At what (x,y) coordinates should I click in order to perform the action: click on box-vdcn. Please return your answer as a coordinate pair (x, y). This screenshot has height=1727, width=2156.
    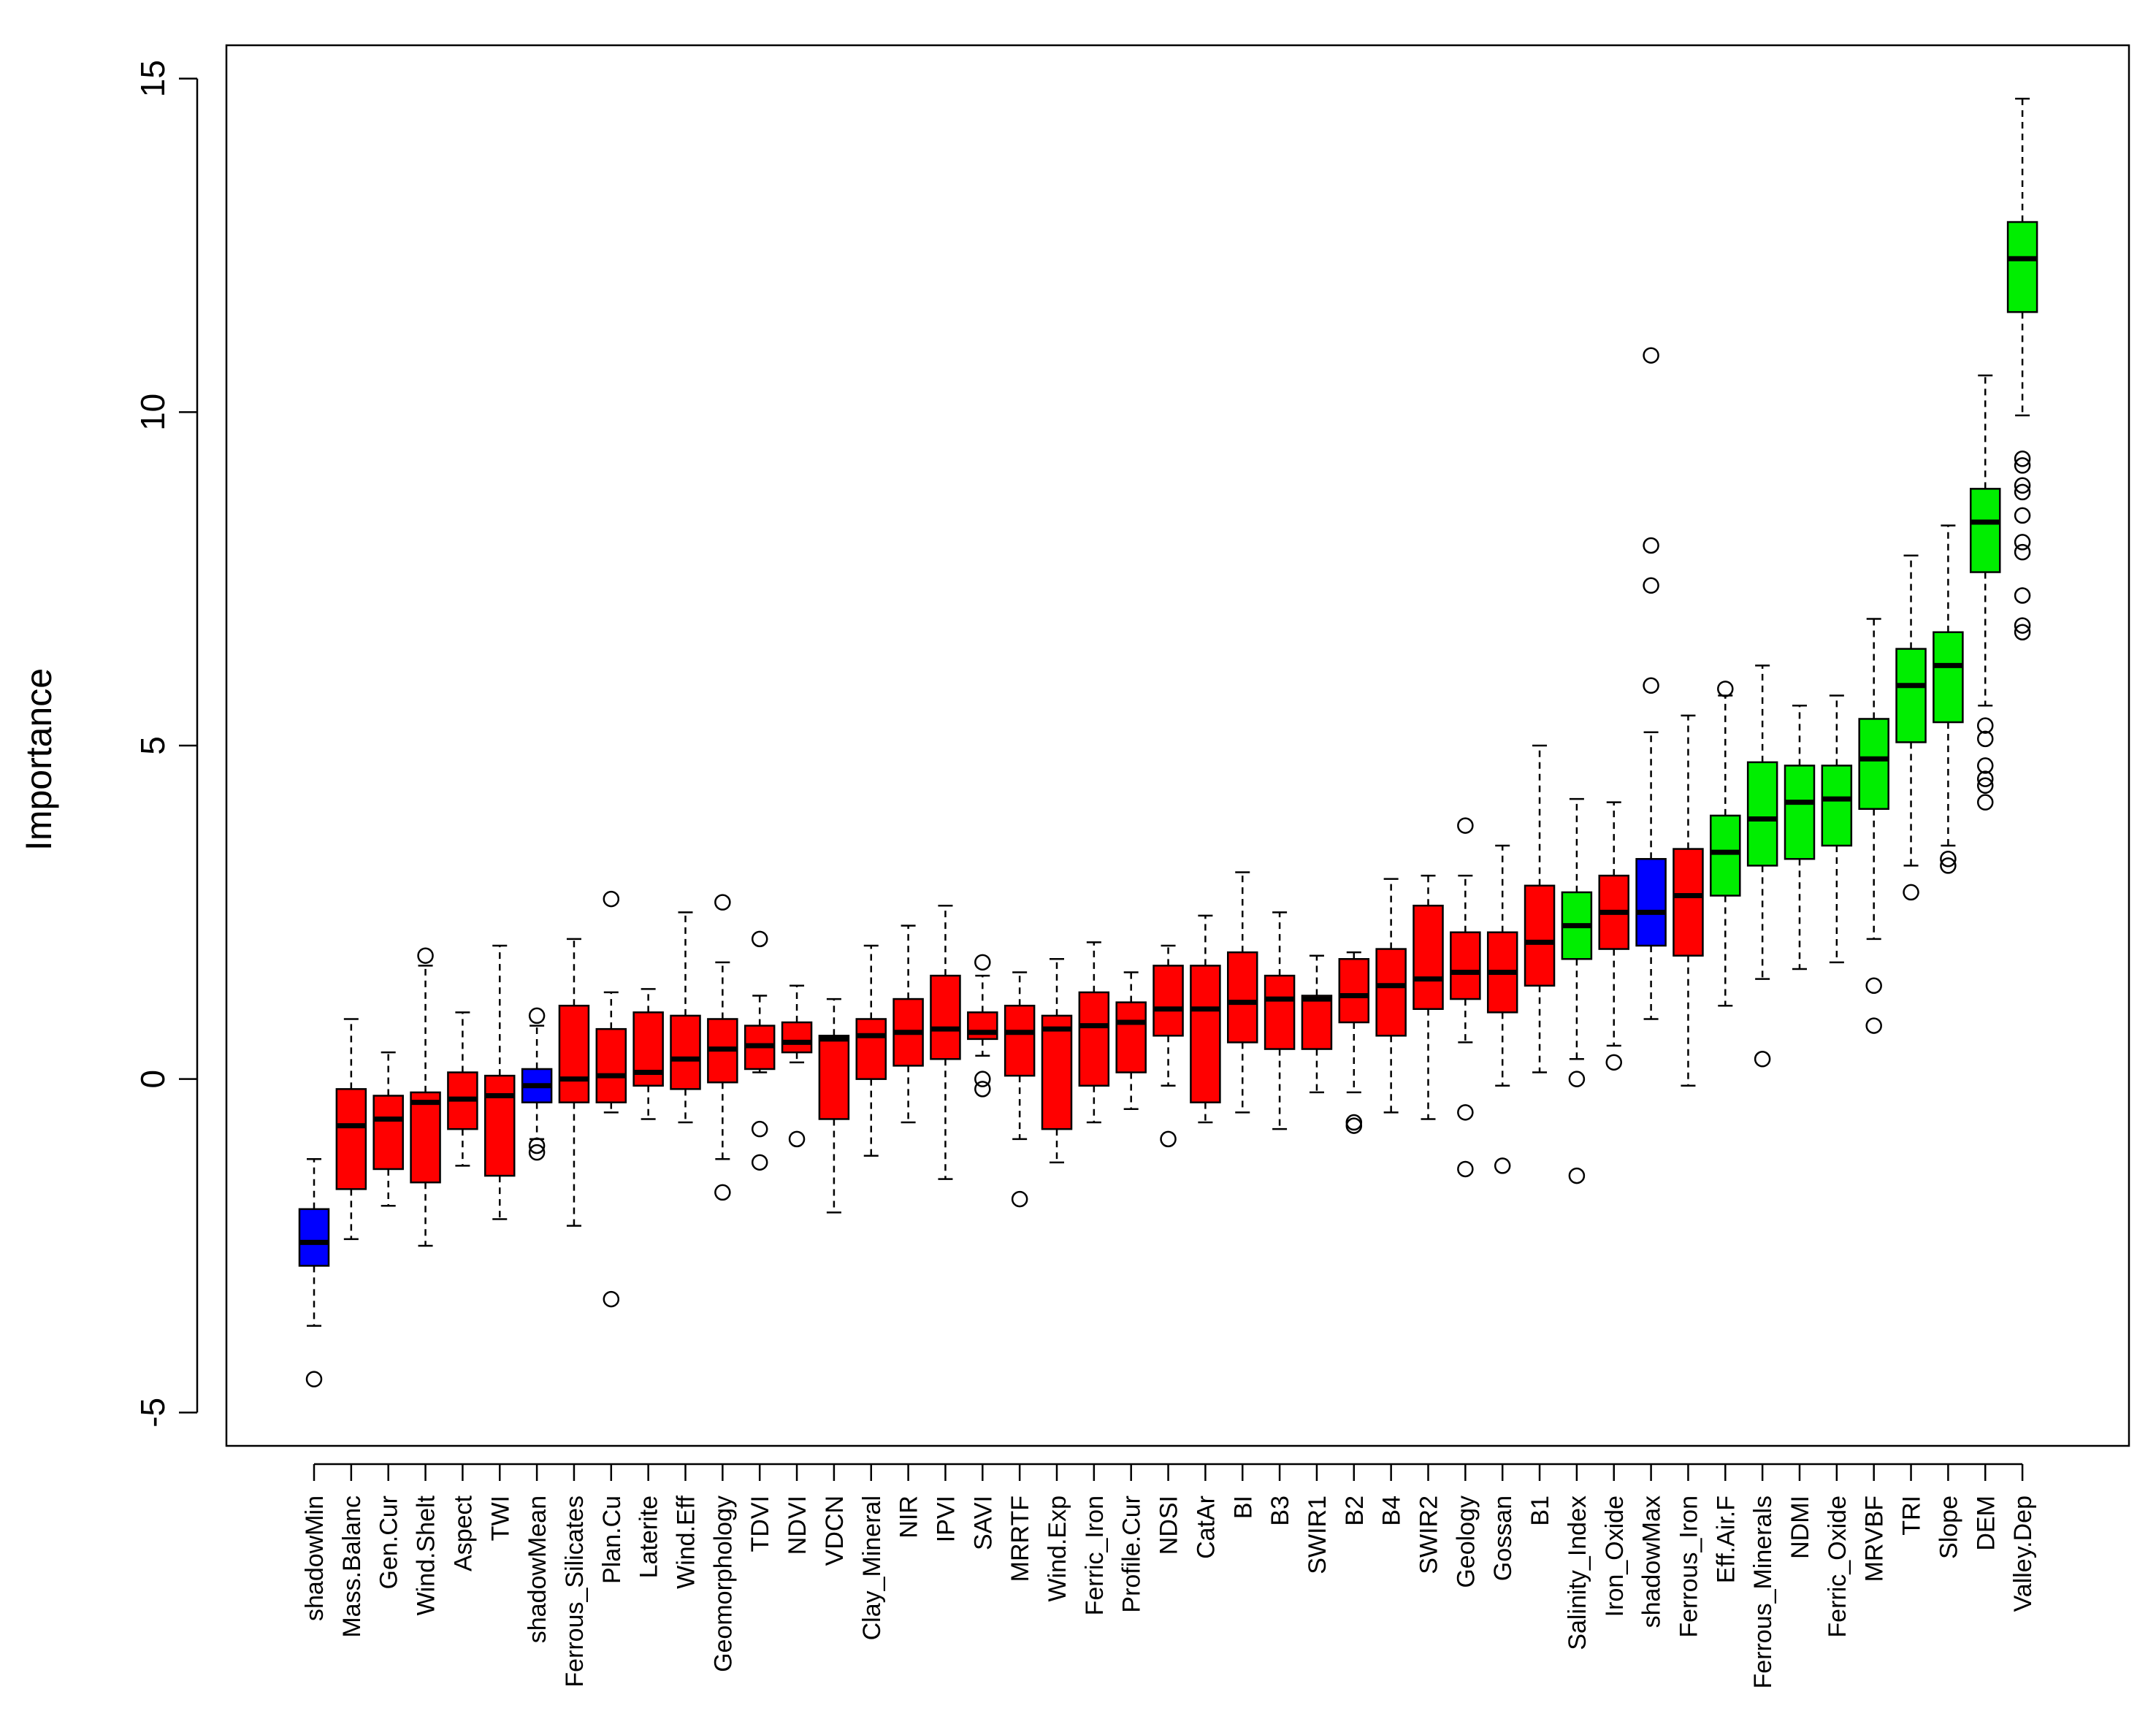
    Looking at the image, I should click on (834, 1105).